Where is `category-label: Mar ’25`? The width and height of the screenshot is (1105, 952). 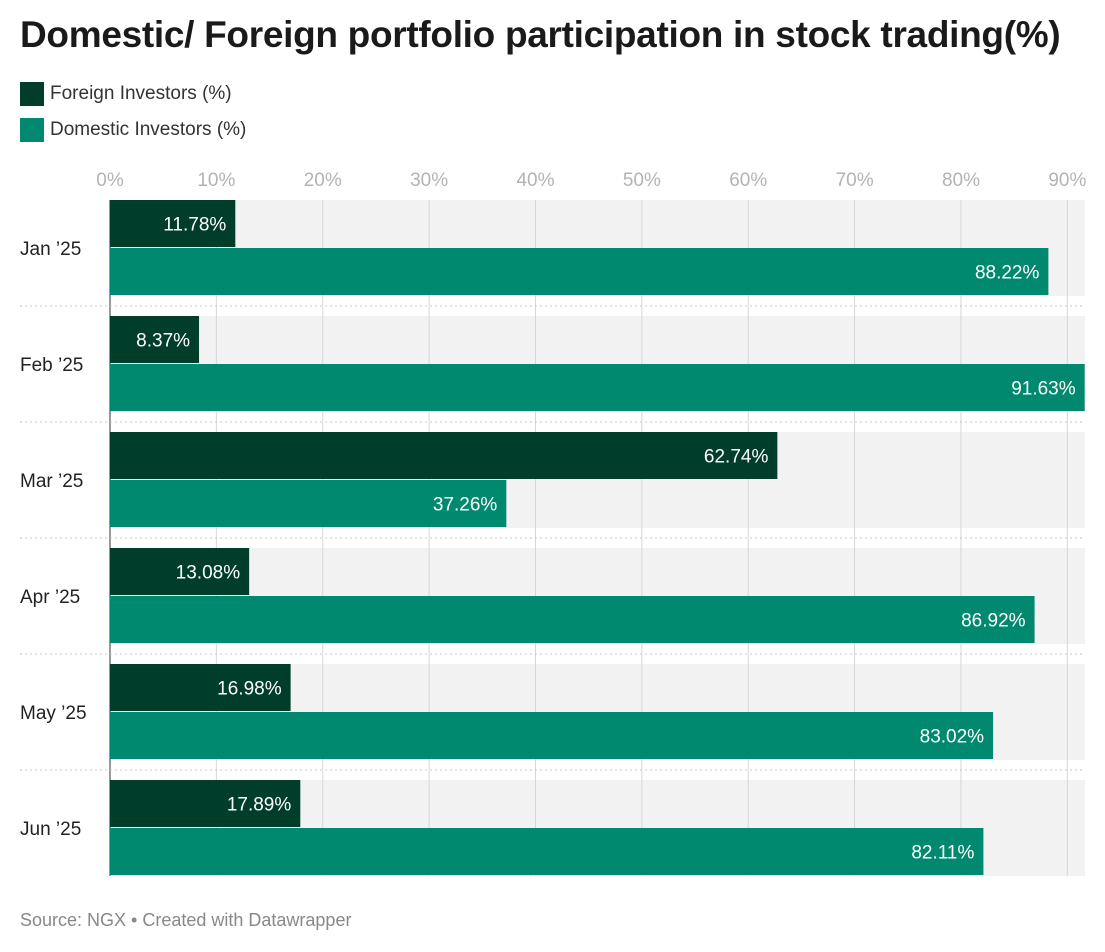 category-label: Mar ’25 is located at coordinates (51, 481).